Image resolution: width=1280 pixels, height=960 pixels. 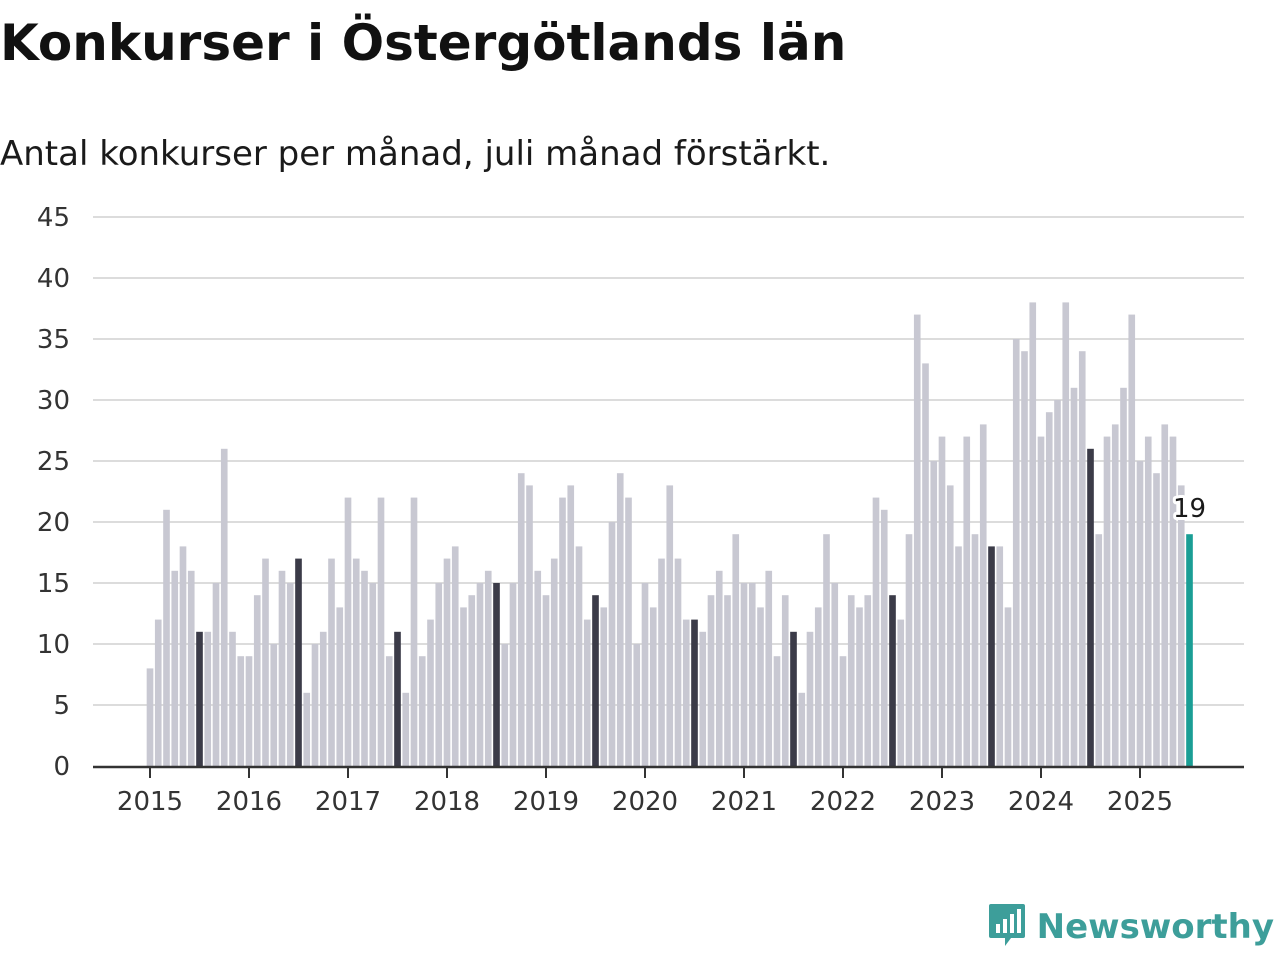 I want to click on y-tick-label: 30, so click(x=53, y=401).